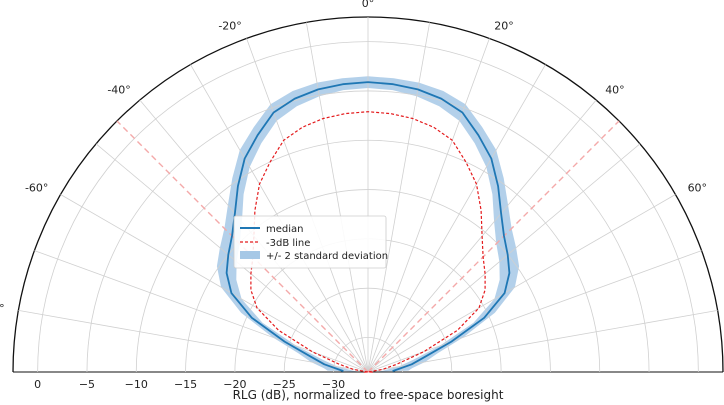 The image size is (724, 405). What do you see at coordinates (118, 89) in the screenshot?
I see `theta-tick-label: -40°` at bounding box center [118, 89].